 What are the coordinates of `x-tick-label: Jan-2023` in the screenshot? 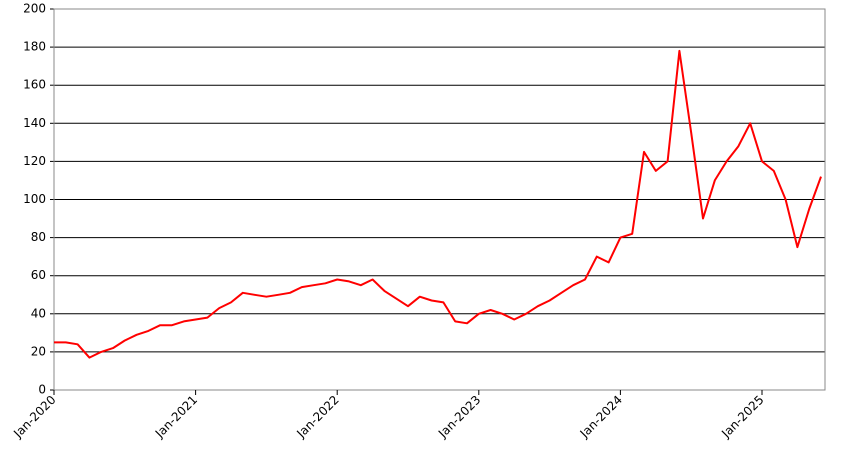 It's located at (459, 417).